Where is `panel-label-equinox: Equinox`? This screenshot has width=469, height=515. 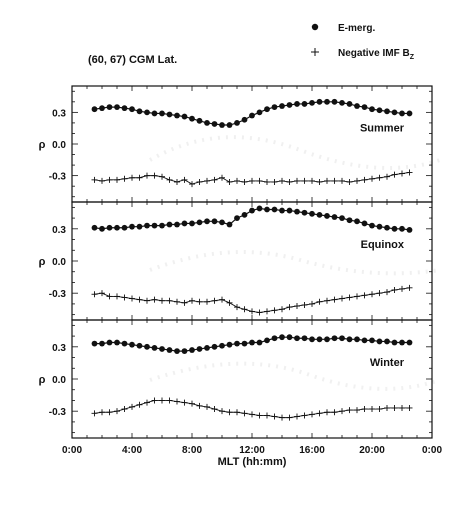
panel-label-equinox: Equinox is located at coordinates (383, 245).